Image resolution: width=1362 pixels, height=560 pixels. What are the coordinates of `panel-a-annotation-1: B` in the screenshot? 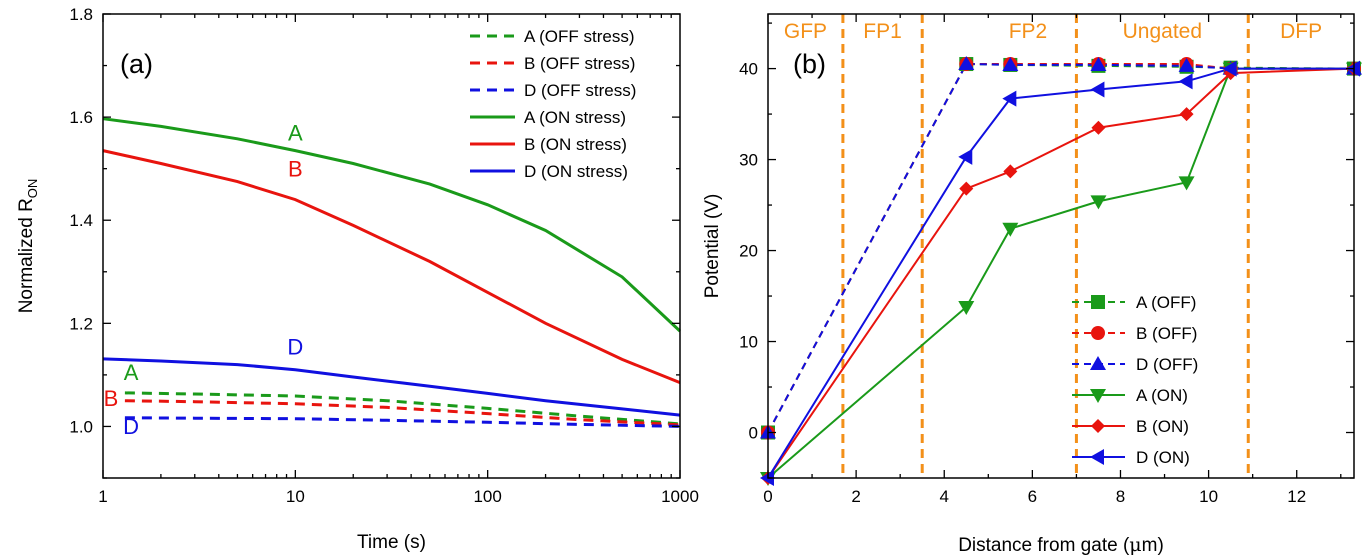 It's located at (295, 168).